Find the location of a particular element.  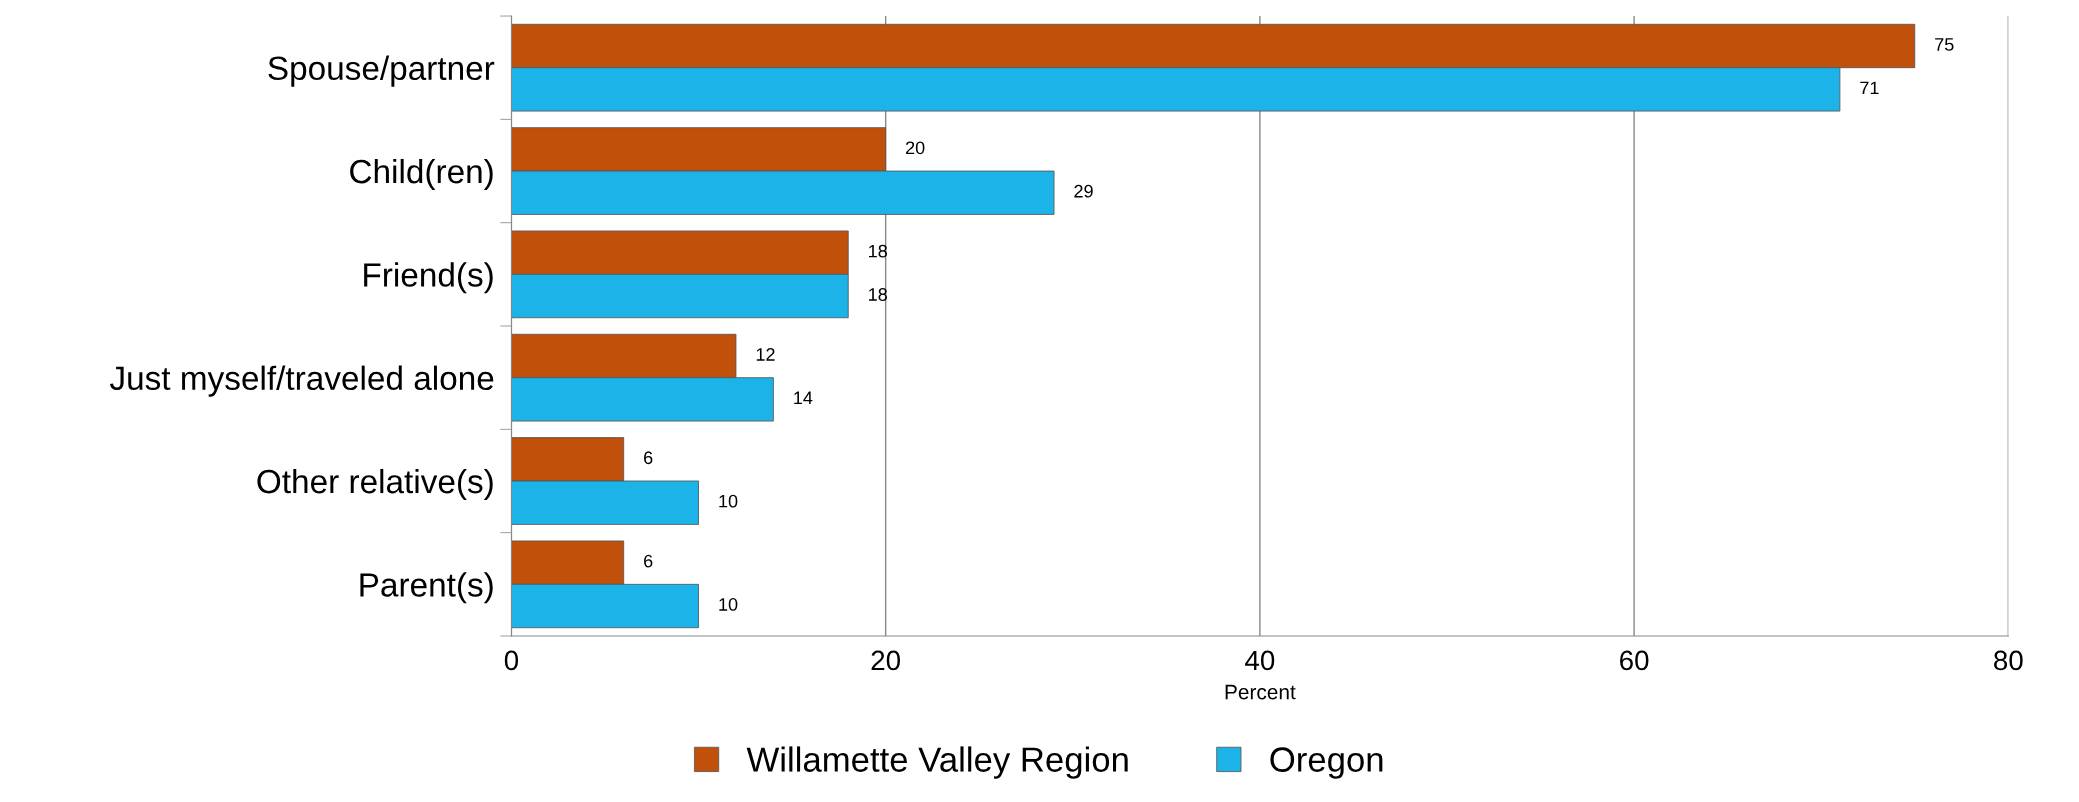

data-label: 12 is located at coordinates (765, 354).